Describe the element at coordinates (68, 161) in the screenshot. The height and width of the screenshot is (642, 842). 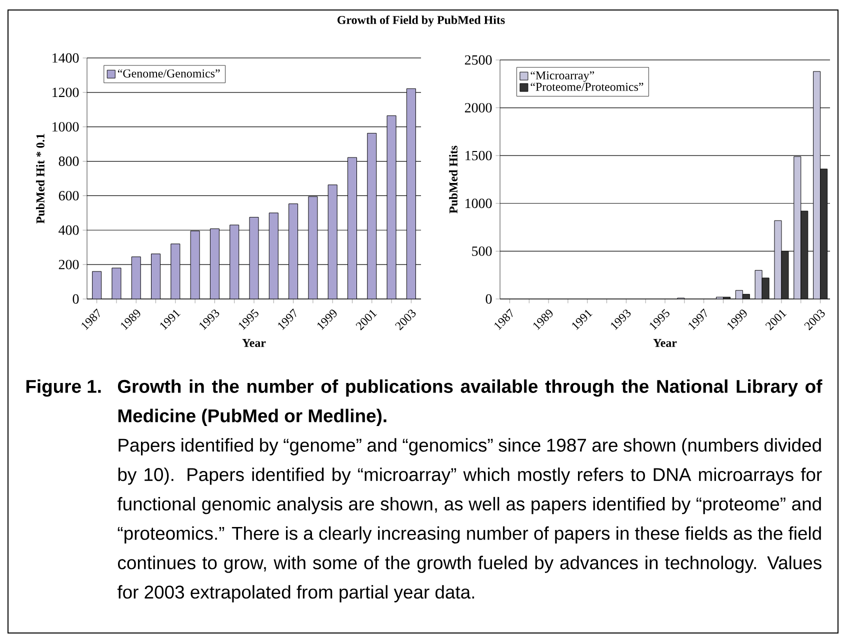
I see `y-tick-label: 800` at that location.